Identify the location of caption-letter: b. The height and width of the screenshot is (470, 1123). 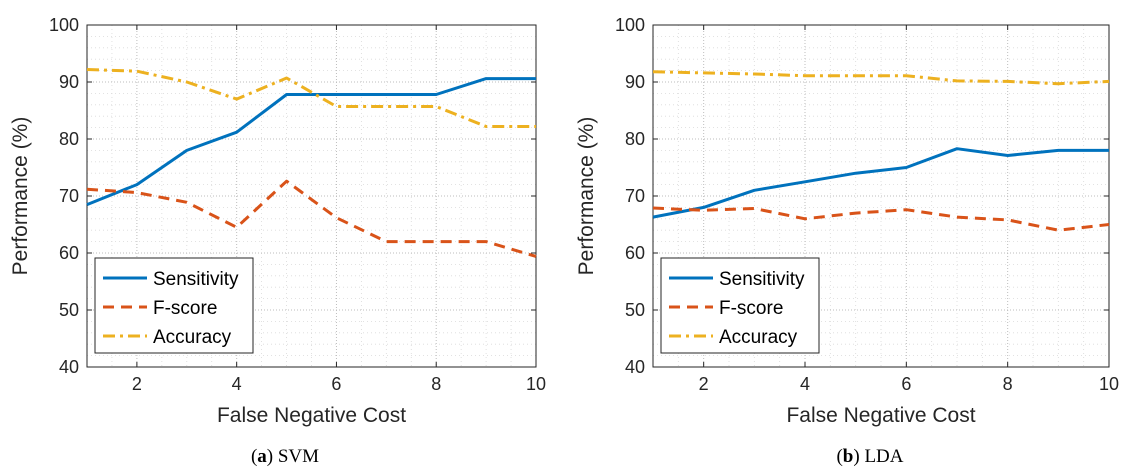
(848, 456).